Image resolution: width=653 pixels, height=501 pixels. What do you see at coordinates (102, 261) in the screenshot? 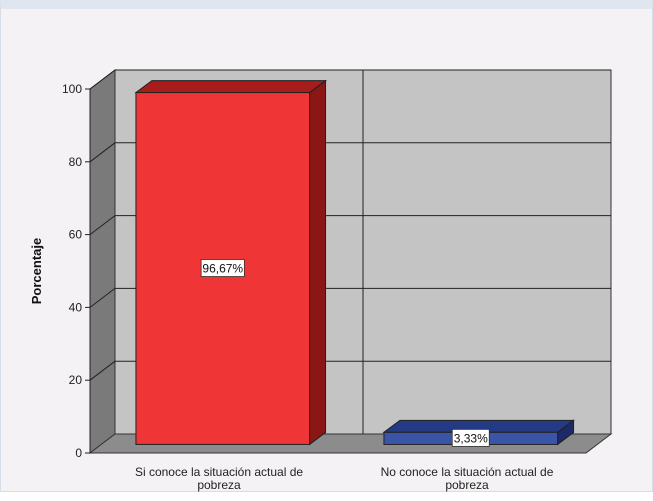
I see `chart-side-wall` at bounding box center [102, 261].